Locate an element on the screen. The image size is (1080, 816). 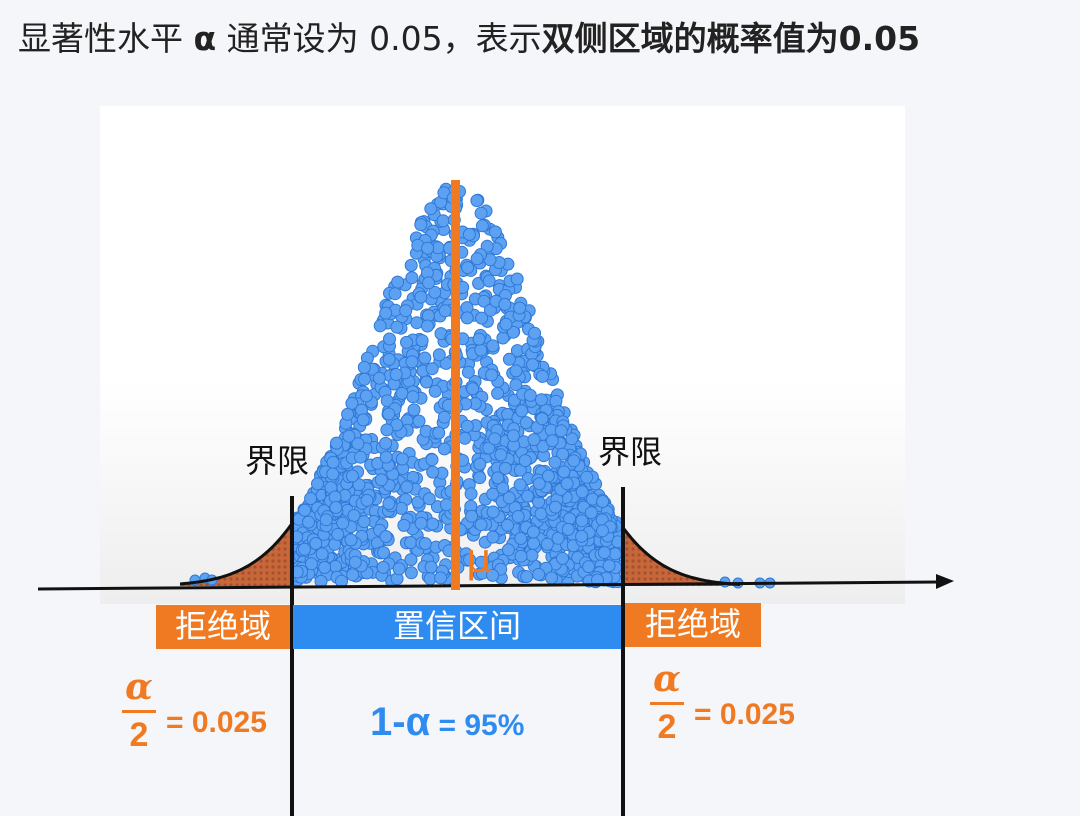
confidence-level-value: = 95% is located at coordinates (477, 725).